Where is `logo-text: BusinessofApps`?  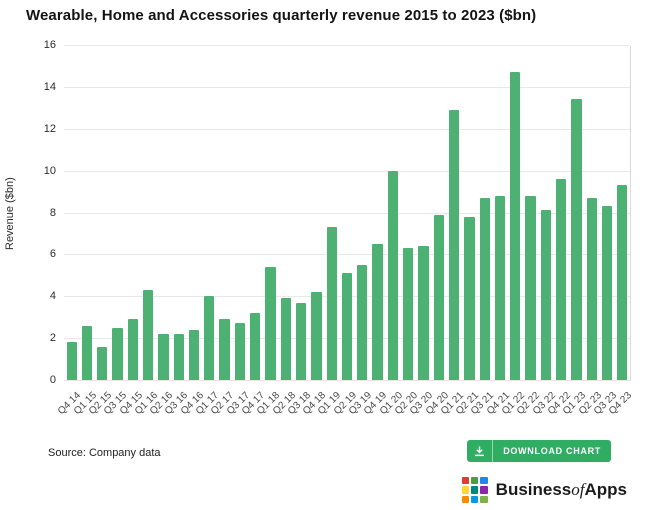 logo-text: BusinessofApps is located at coordinates (561, 490).